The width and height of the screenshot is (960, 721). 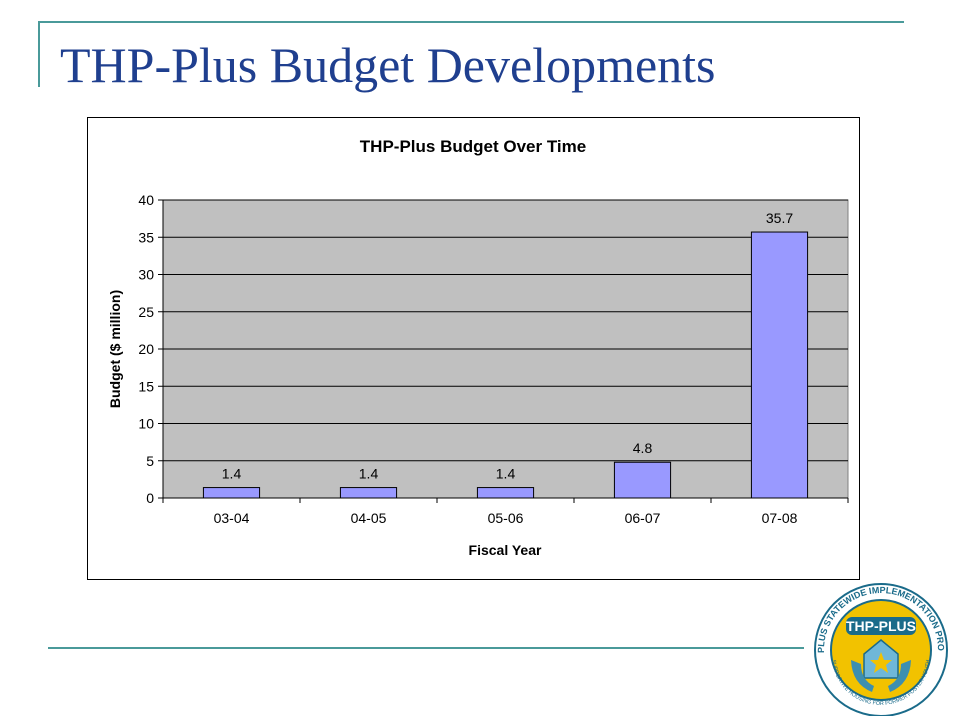 What do you see at coordinates (146, 200) in the screenshot?
I see `y-tick-label: 40` at bounding box center [146, 200].